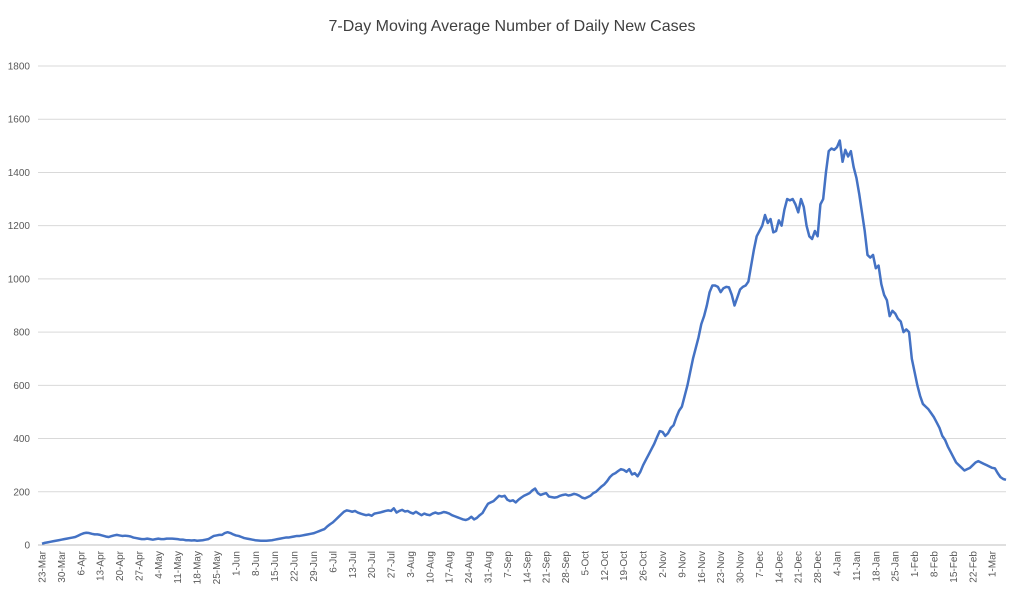  Describe the element at coordinates (838, 563) in the screenshot. I see `x-tick-label: 4-Jan` at that location.